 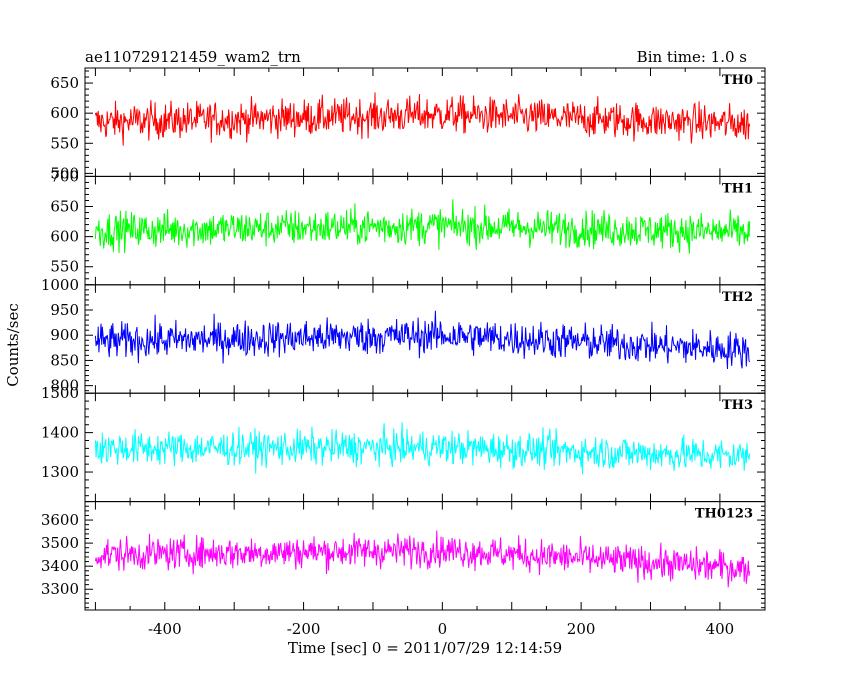 I want to click on series-line-th0, so click(x=422, y=119).